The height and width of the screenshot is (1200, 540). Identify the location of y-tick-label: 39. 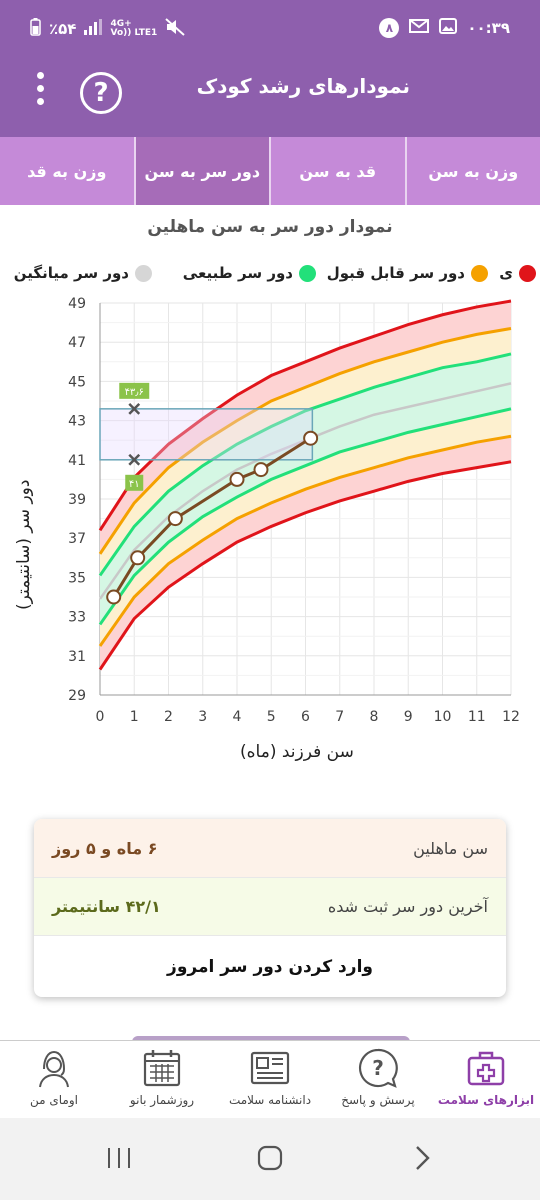
(77, 500).